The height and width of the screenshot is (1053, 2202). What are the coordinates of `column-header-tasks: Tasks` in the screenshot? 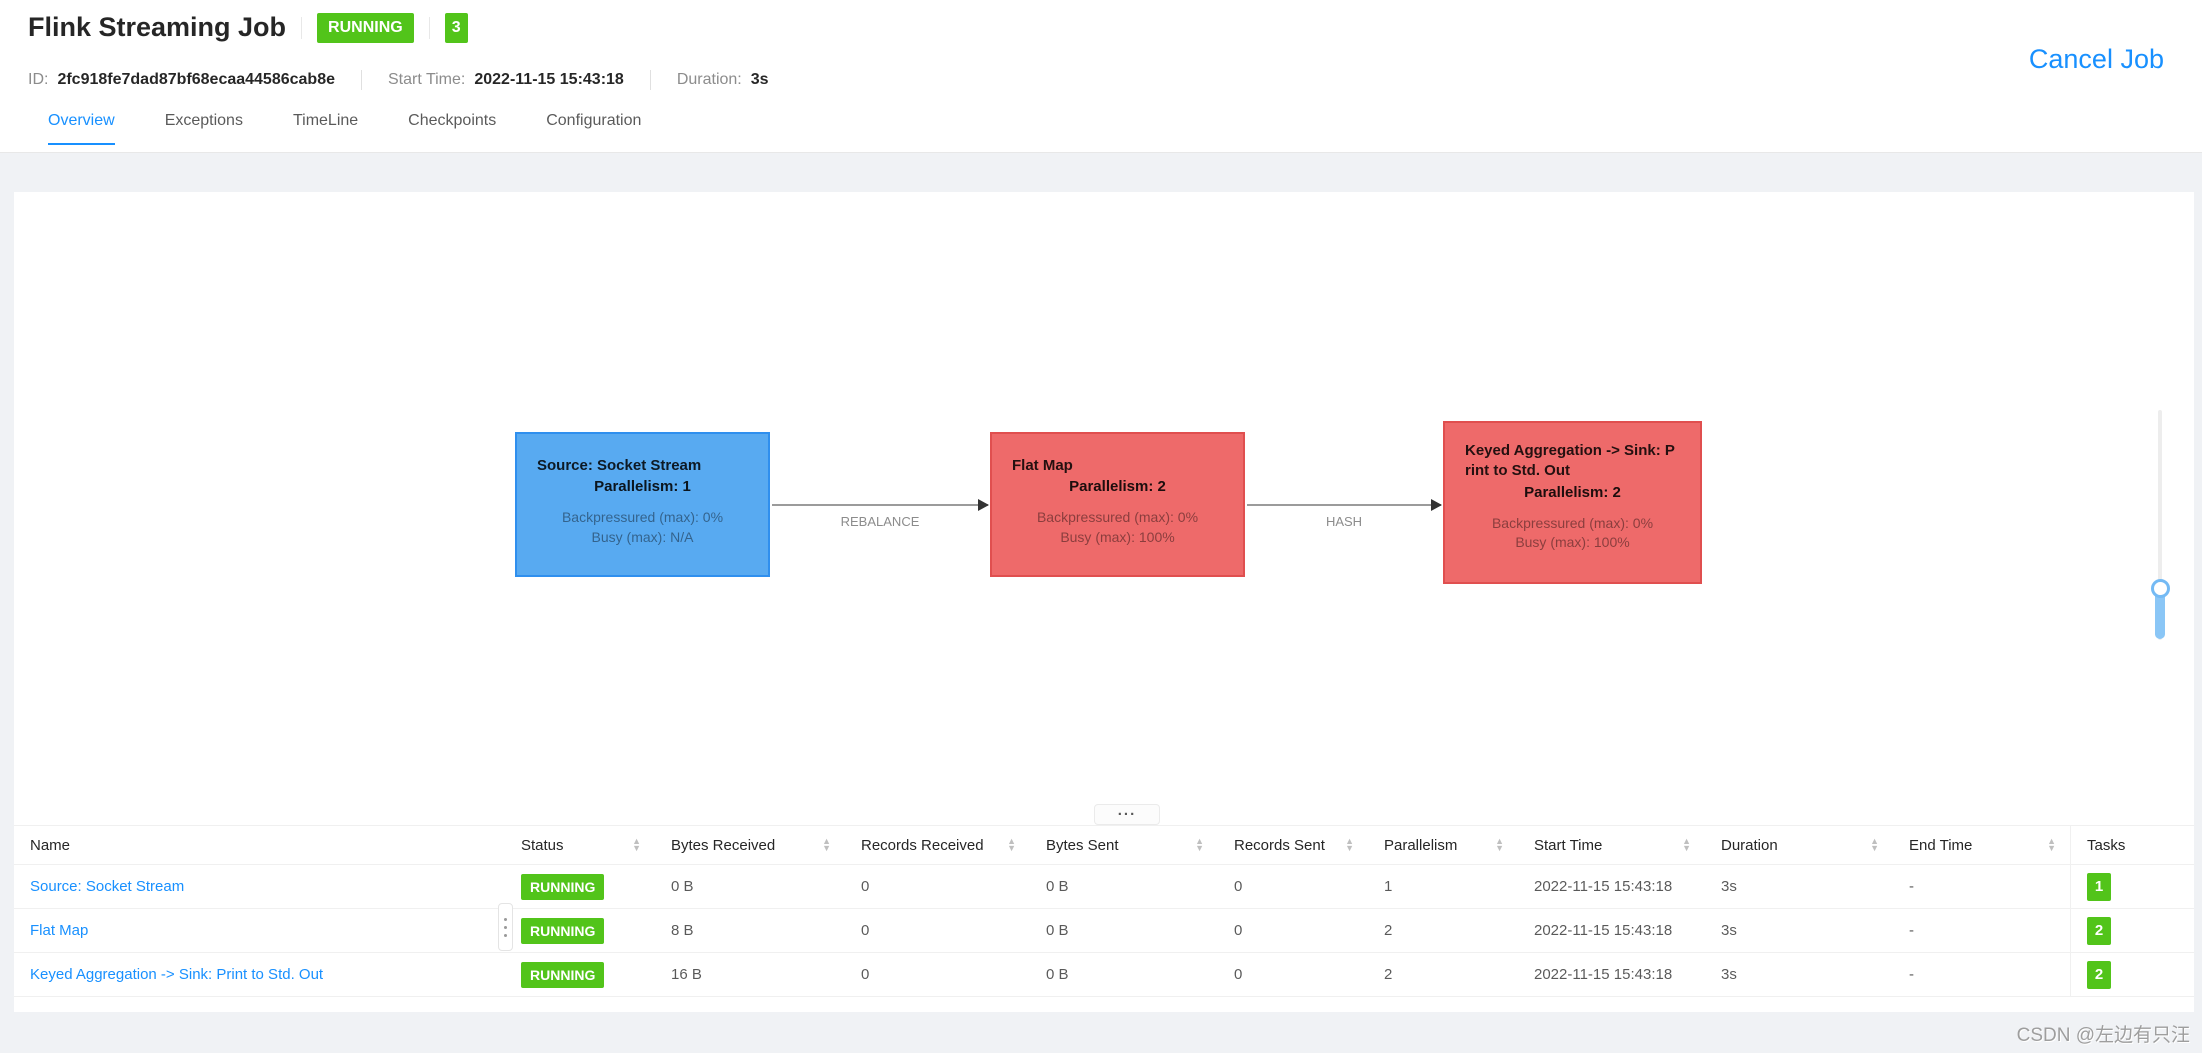 It's located at (2132, 845).